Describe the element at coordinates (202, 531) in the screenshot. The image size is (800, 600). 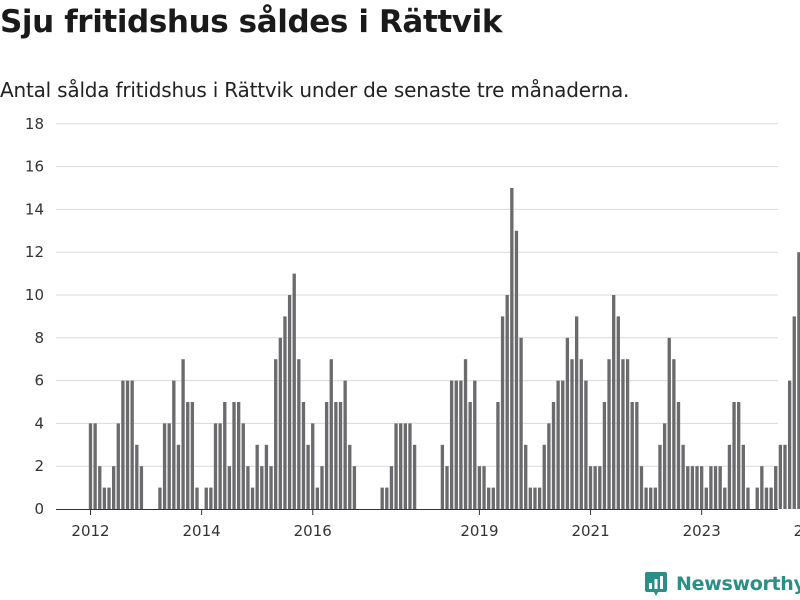
I see `x-tick-label: 2014` at that location.